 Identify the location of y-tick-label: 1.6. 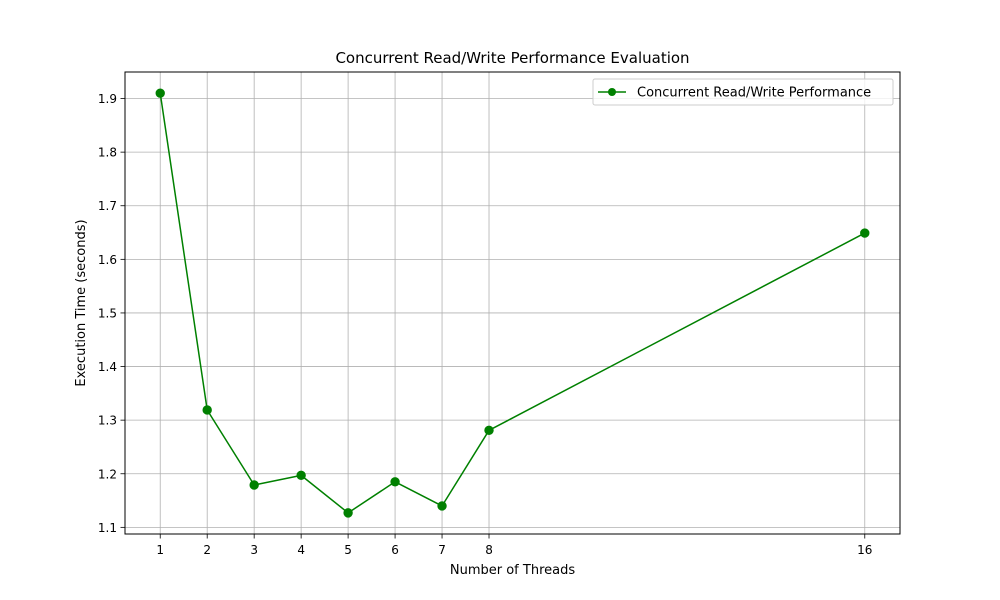
(107, 260).